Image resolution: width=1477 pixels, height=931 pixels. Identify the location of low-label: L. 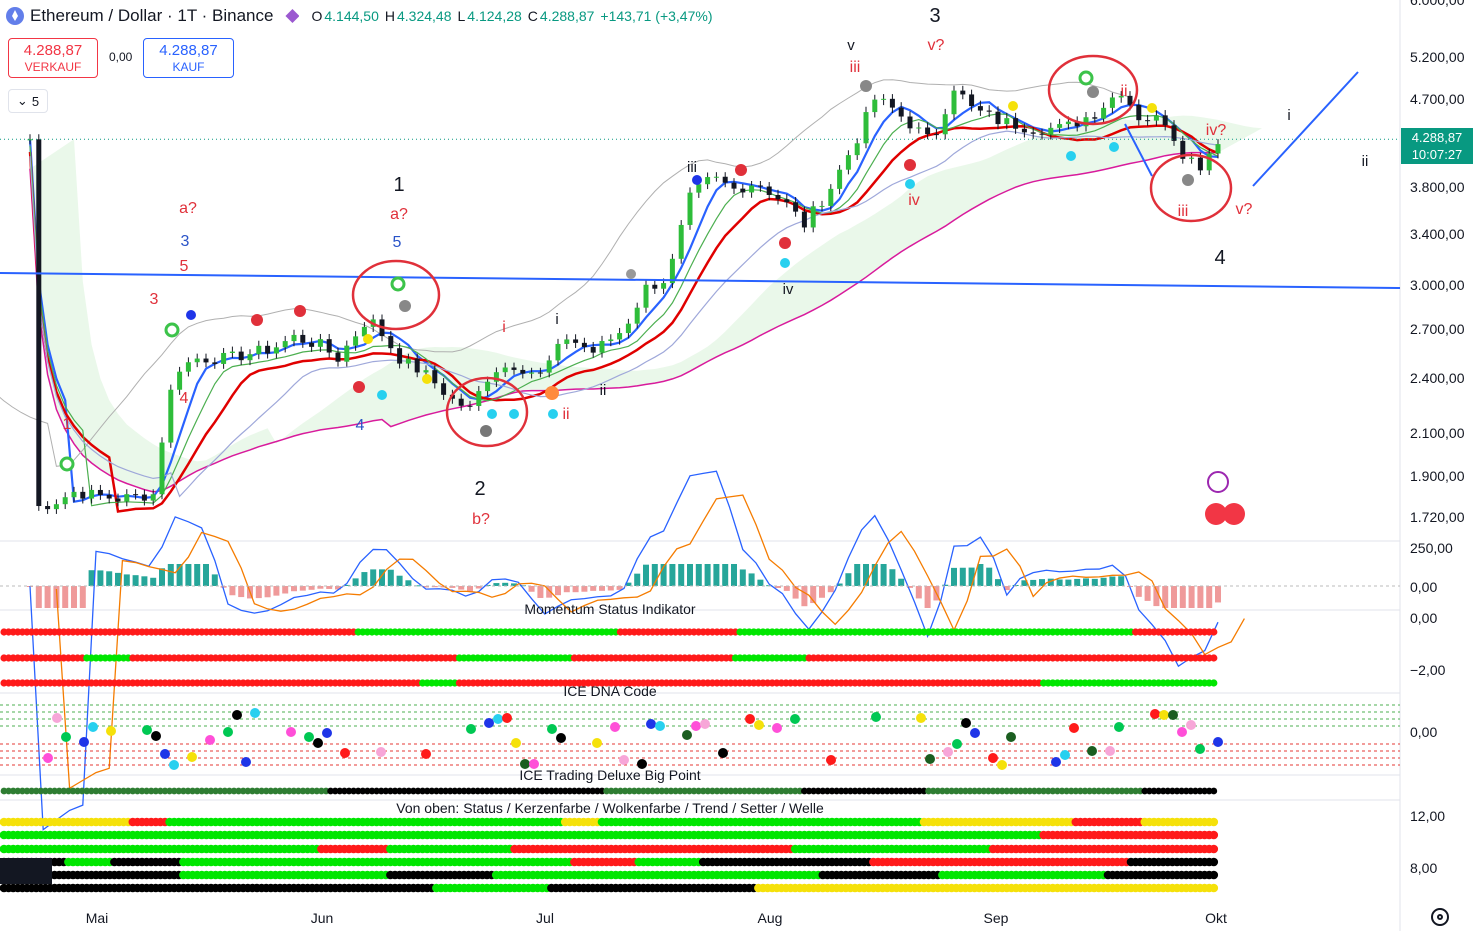
(461, 16).